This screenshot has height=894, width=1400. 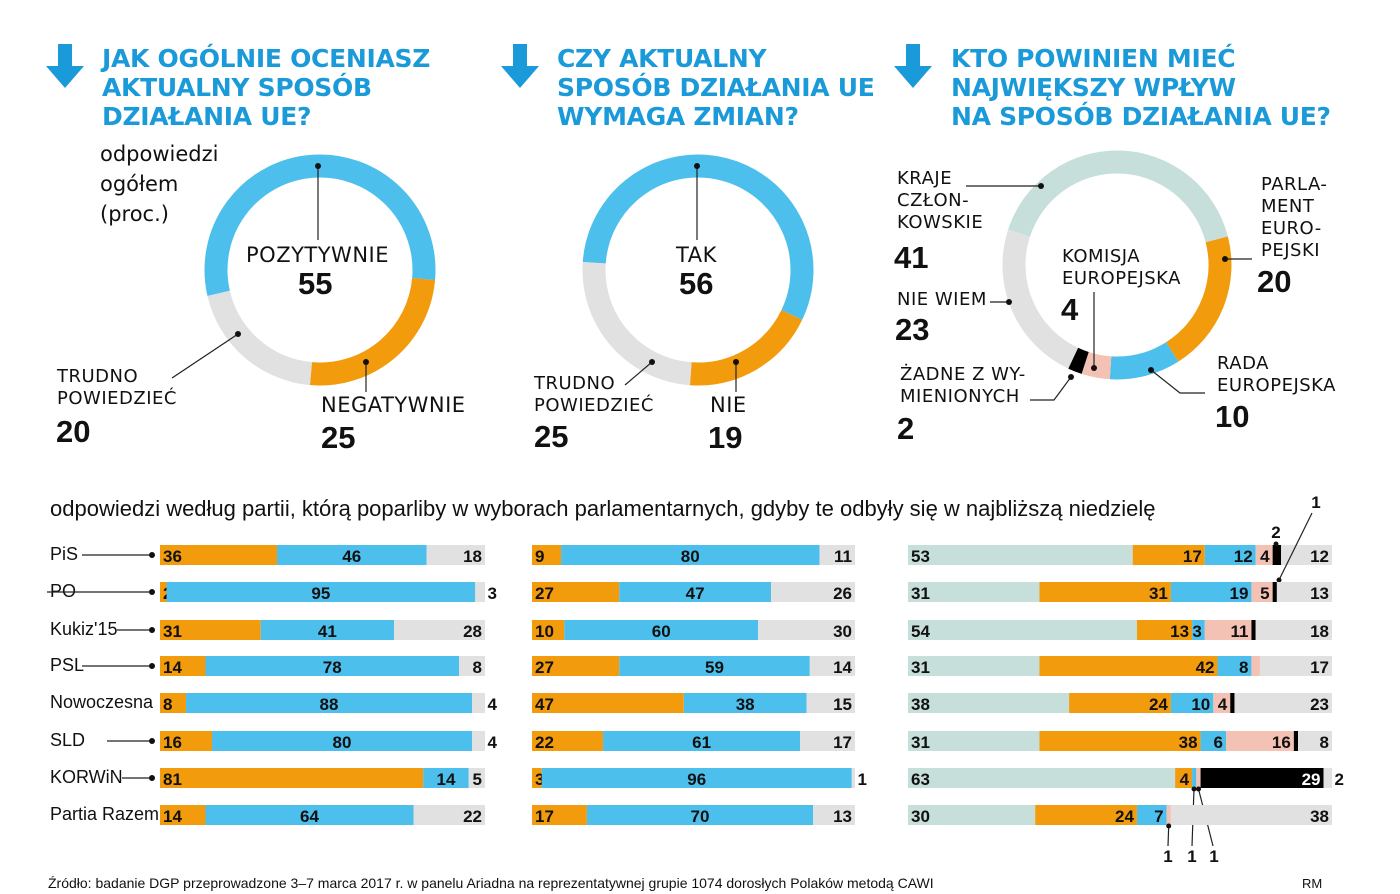 I want to click on bar-value-label: 36, so click(x=172, y=556).